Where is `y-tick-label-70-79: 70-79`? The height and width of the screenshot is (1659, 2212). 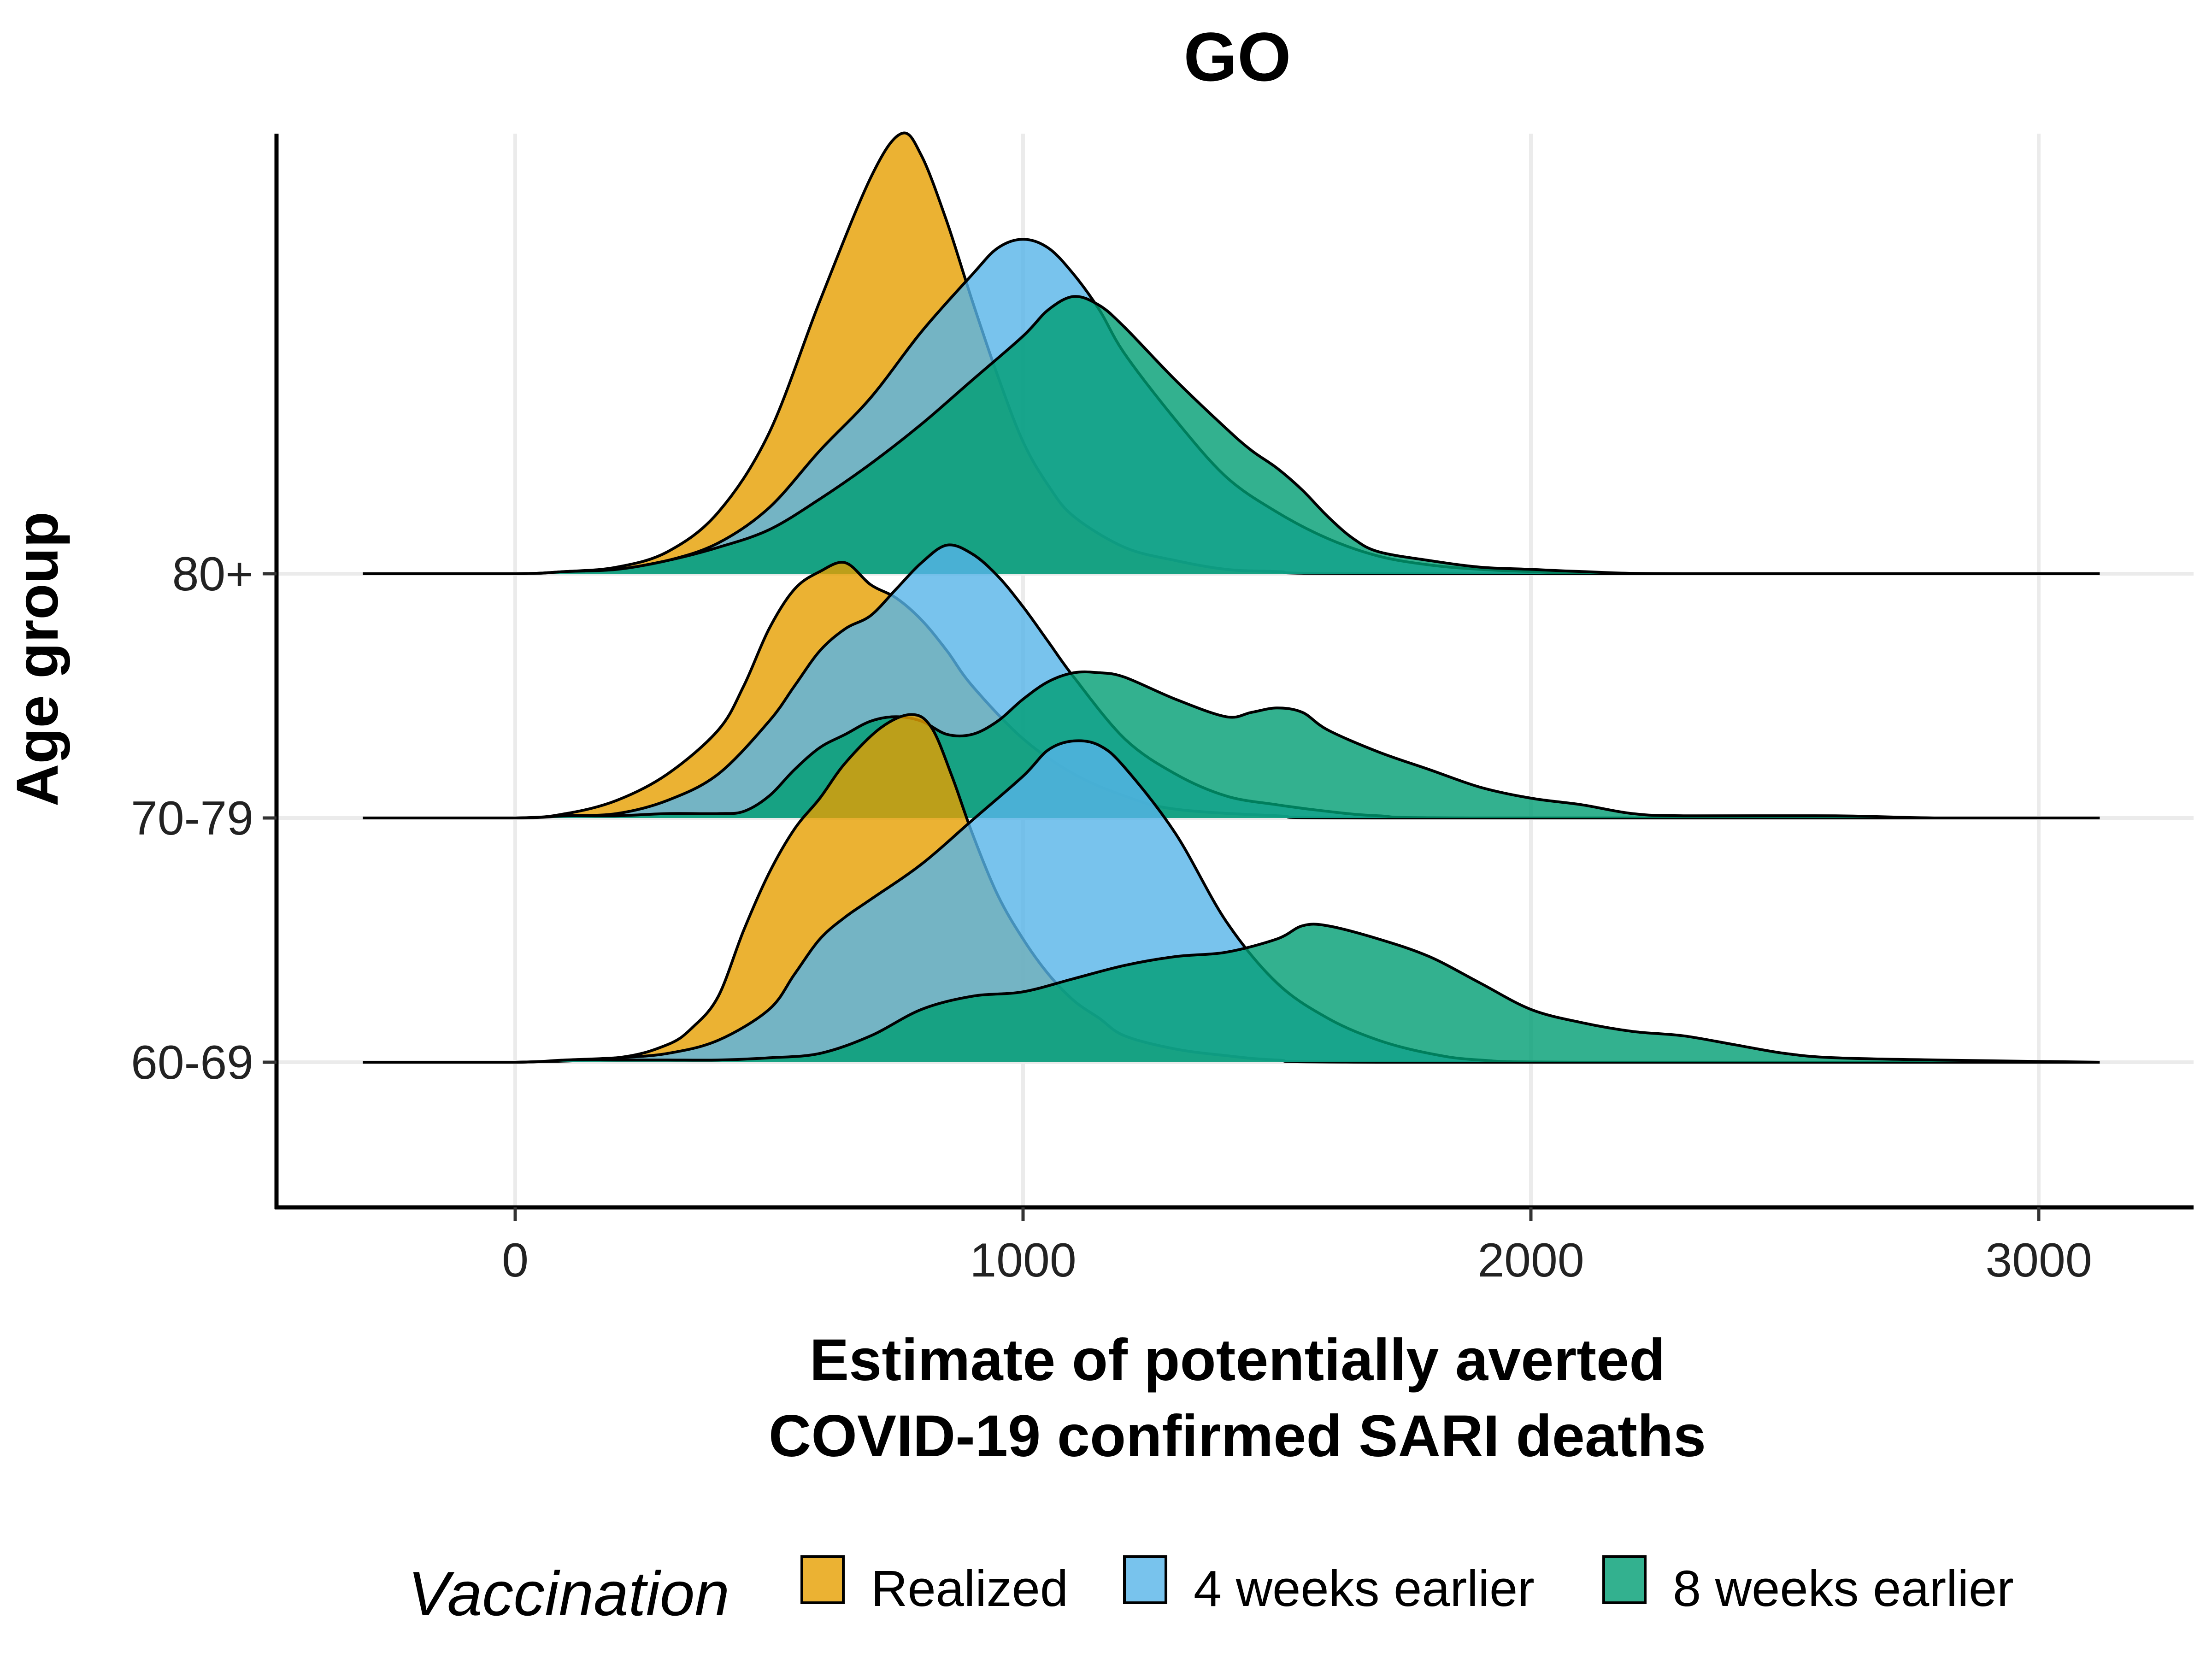
y-tick-label-70-79: 70-79 is located at coordinates (192, 818).